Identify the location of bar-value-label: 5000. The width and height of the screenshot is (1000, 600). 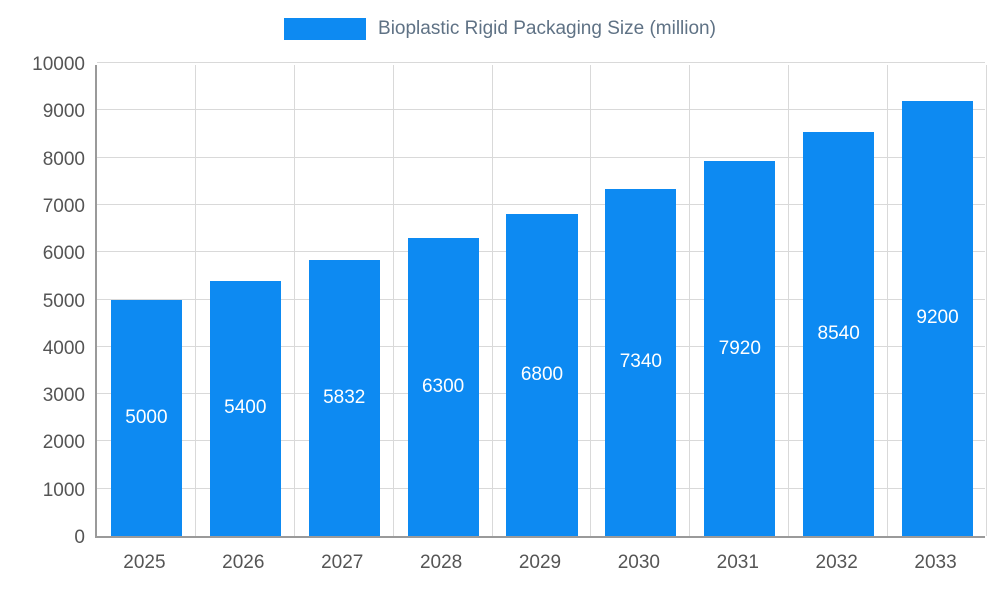
(146, 417).